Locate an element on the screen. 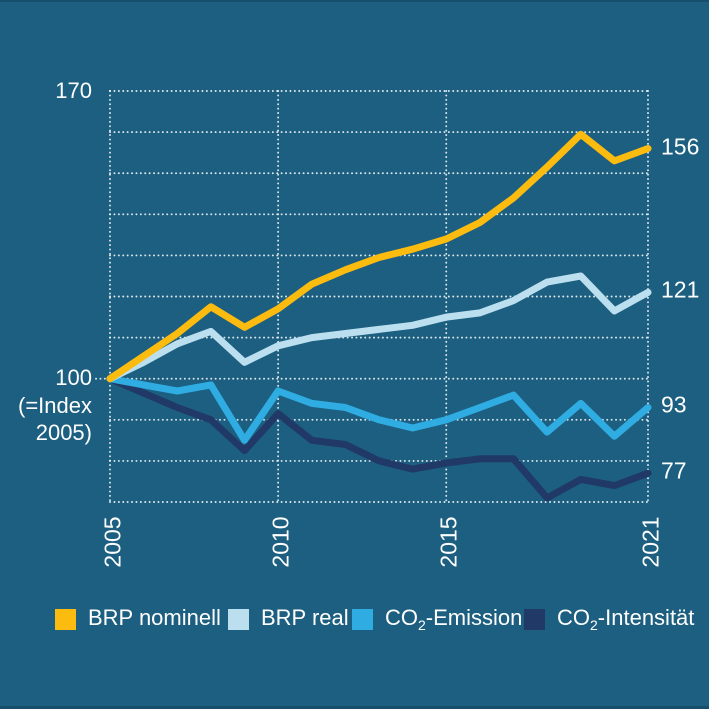 The image size is (709, 709). legend-label-brp-nominell: BRP nominell is located at coordinates (154, 617).